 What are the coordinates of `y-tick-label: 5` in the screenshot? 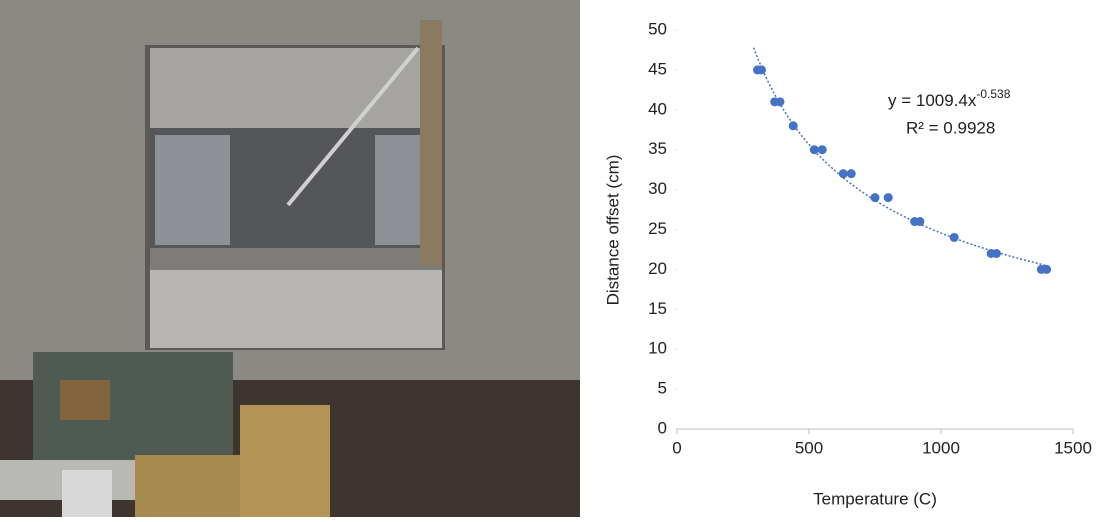 It's located at (662, 388).